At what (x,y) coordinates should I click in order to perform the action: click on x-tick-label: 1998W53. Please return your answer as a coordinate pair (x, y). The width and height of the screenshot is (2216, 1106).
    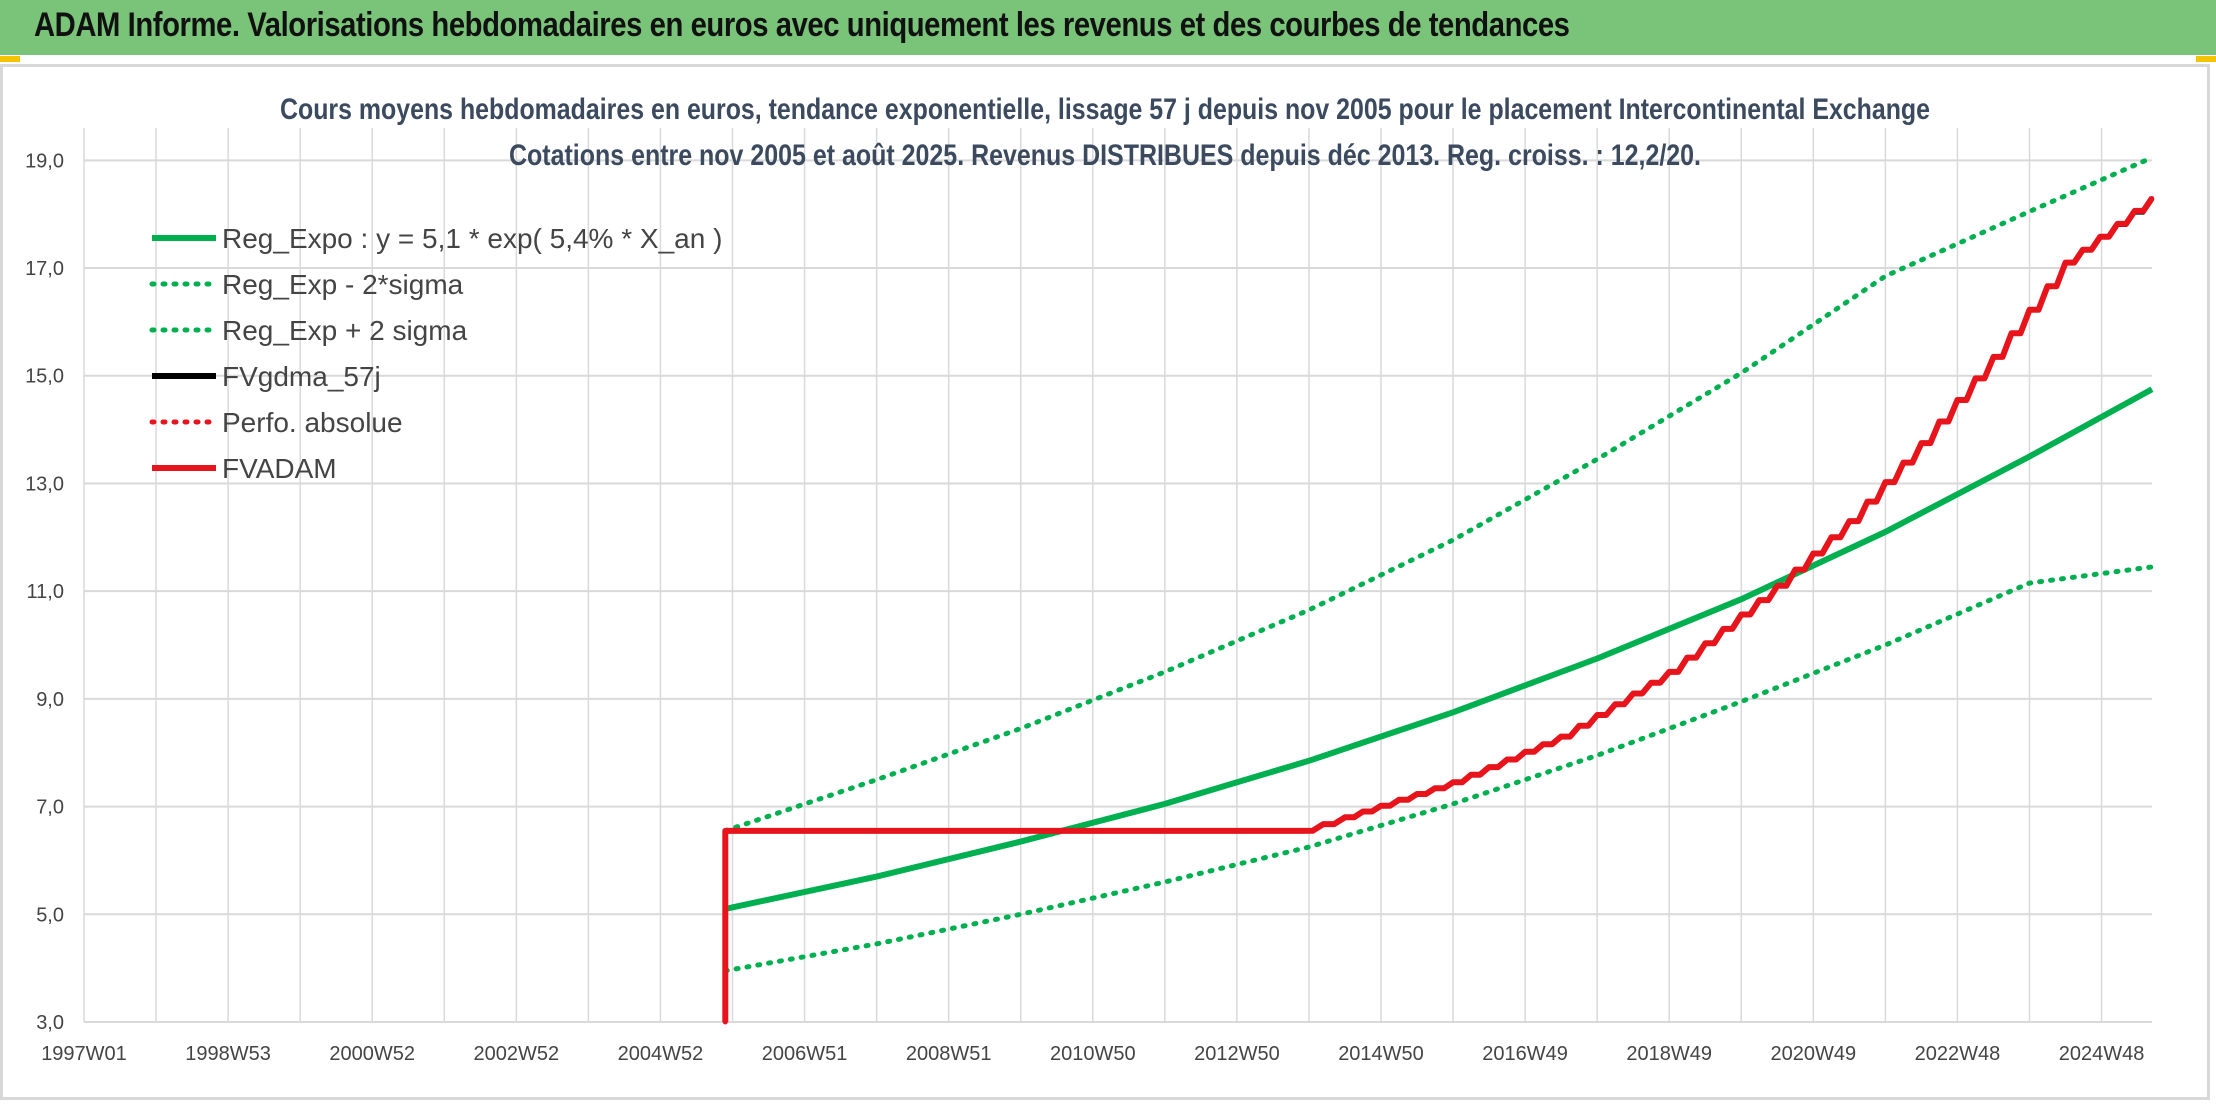
    Looking at the image, I should click on (228, 1054).